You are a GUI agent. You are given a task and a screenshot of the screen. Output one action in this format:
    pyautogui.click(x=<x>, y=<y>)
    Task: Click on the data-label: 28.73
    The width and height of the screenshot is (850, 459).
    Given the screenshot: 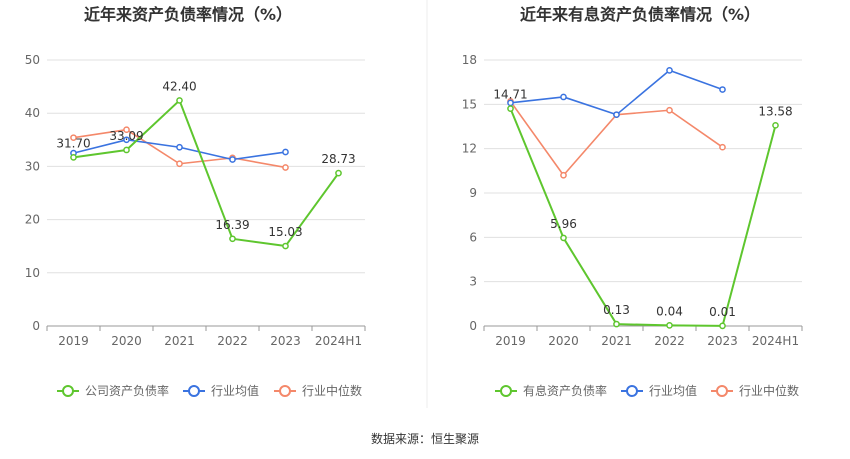 What is the action you would take?
    pyautogui.click(x=338, y=159)
    